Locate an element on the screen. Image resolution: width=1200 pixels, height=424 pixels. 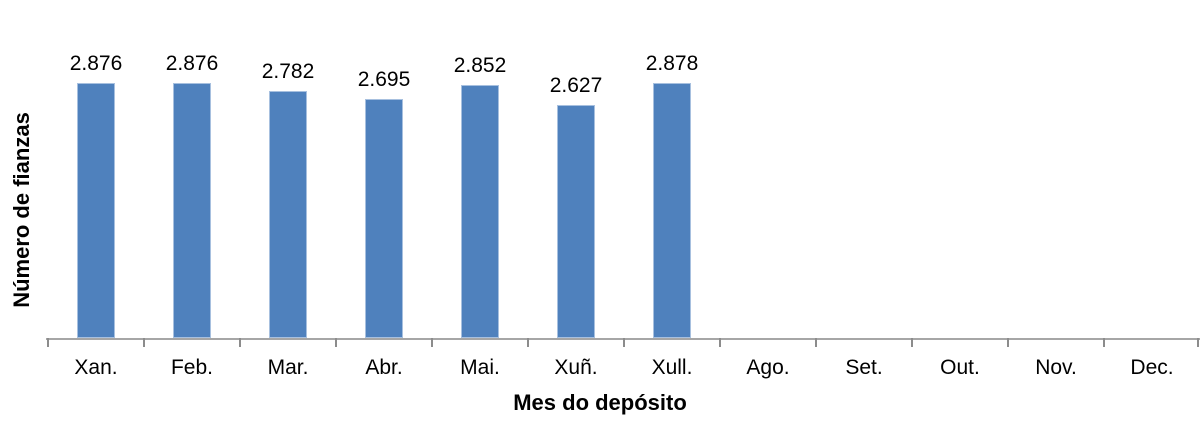
y-axis-title: Número de fianzas is located at coordinates (21, 210).